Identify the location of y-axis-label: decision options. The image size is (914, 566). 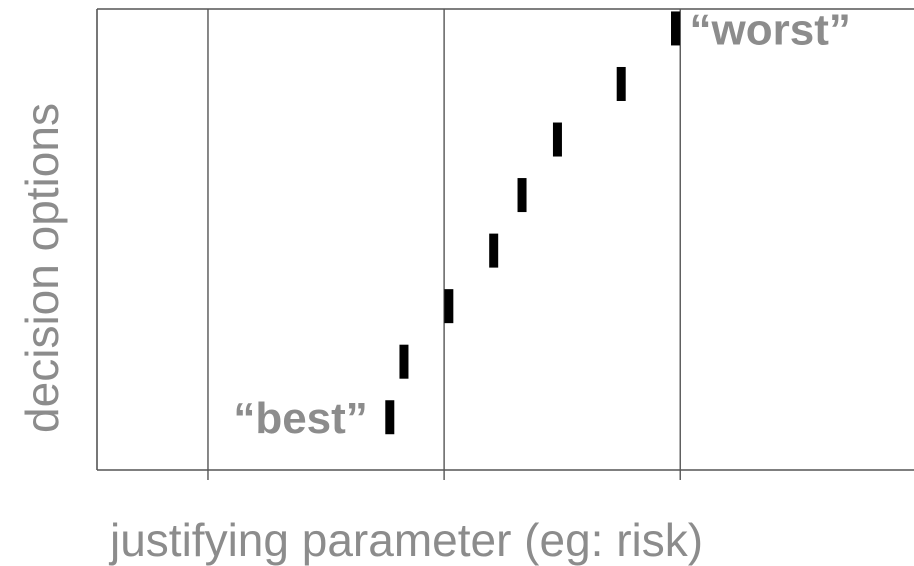
(42, 268).